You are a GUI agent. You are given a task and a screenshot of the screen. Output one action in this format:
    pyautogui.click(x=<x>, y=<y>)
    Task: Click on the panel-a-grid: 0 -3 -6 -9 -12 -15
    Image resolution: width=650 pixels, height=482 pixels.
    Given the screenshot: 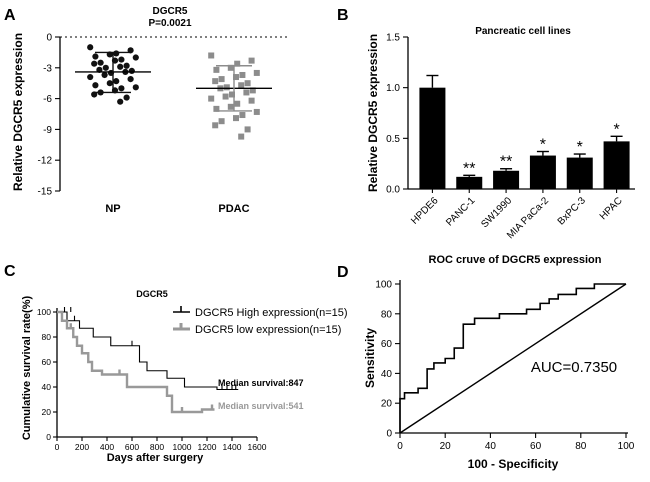 What is the action you would take?
    pyautogui.click(x=164, y=115)
    